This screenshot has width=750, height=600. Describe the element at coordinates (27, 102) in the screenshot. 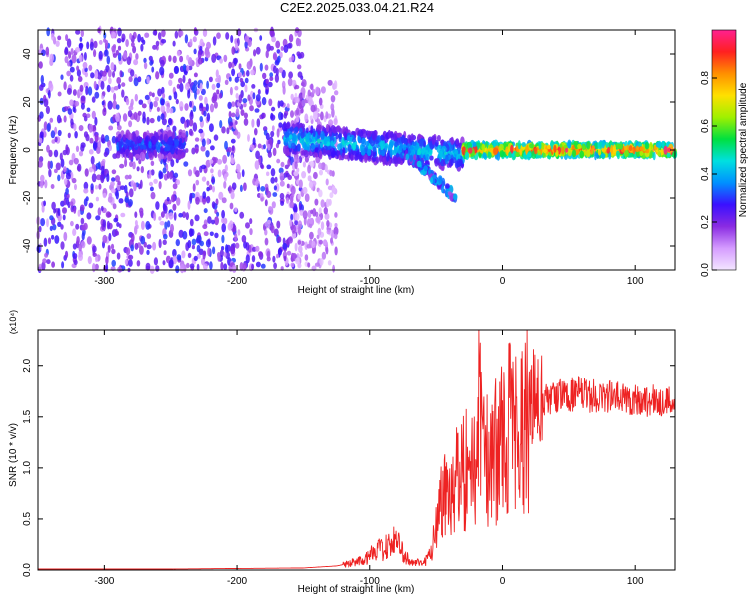

I see `y-tick-label: 20` at that location.